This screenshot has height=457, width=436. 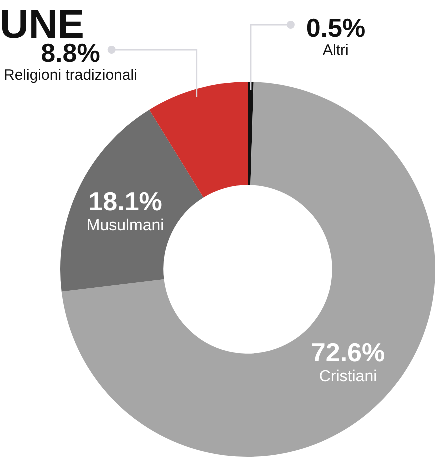 I want to click on slice-label: Musulmani, so click(x=125, y=225).